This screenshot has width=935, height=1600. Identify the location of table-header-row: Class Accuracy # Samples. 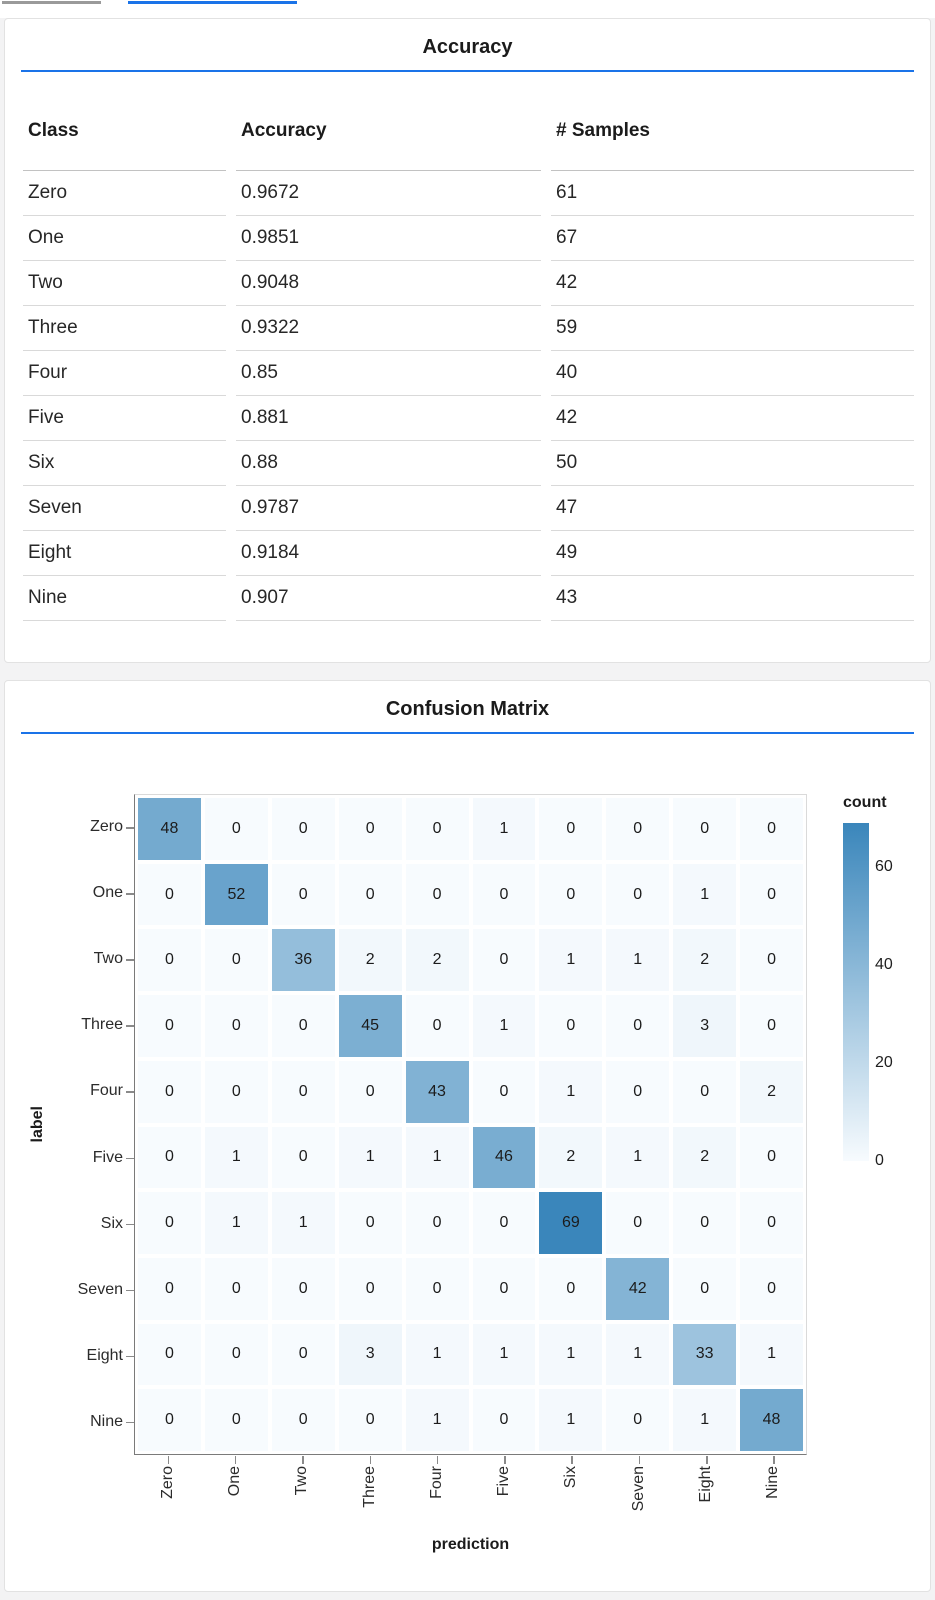
(468, 130).